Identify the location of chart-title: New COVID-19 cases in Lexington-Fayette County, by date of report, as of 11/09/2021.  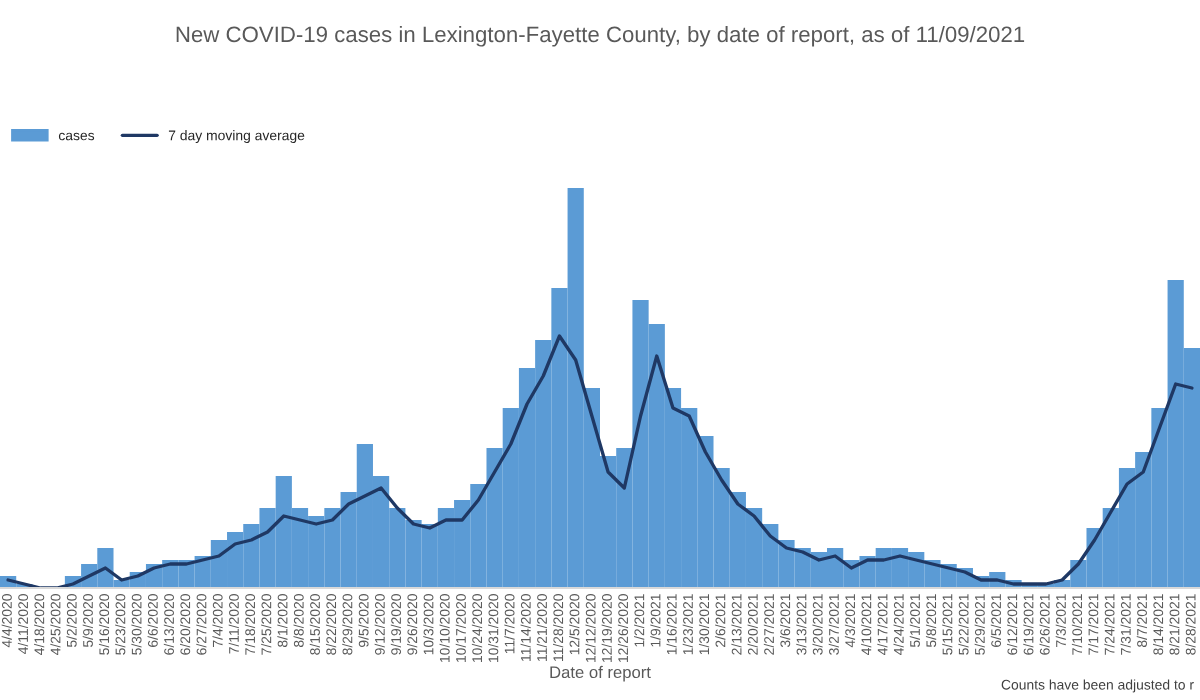
(600, 36).